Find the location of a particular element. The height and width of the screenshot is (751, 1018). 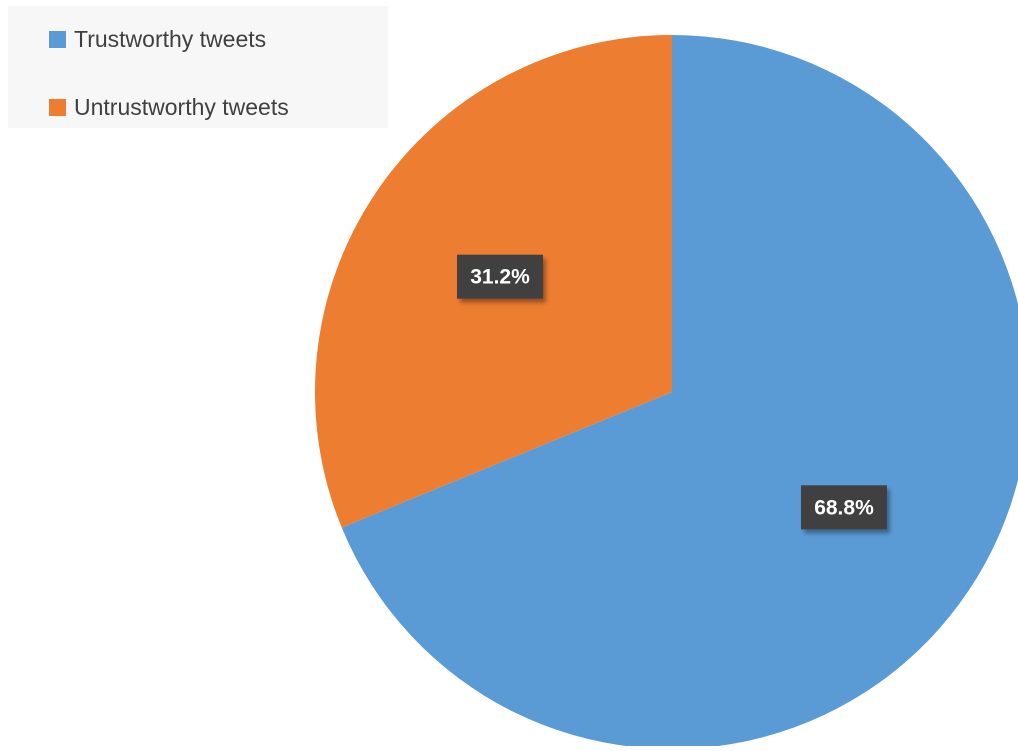

legend-item-untrustworthy: Untrustworthy tweets is located at coordinates (169, 107).